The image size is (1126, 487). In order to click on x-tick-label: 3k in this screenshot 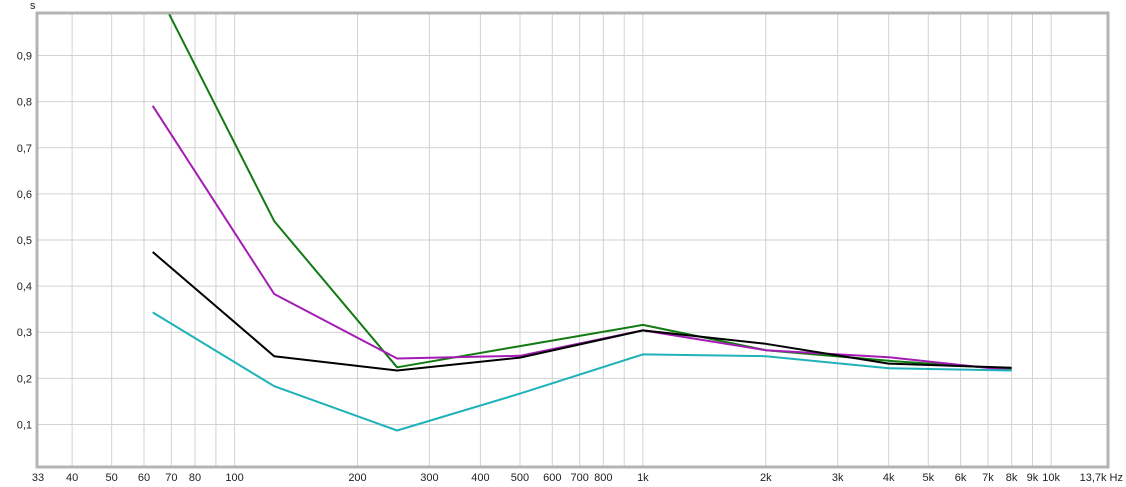, I will do `click(838, 478)`.